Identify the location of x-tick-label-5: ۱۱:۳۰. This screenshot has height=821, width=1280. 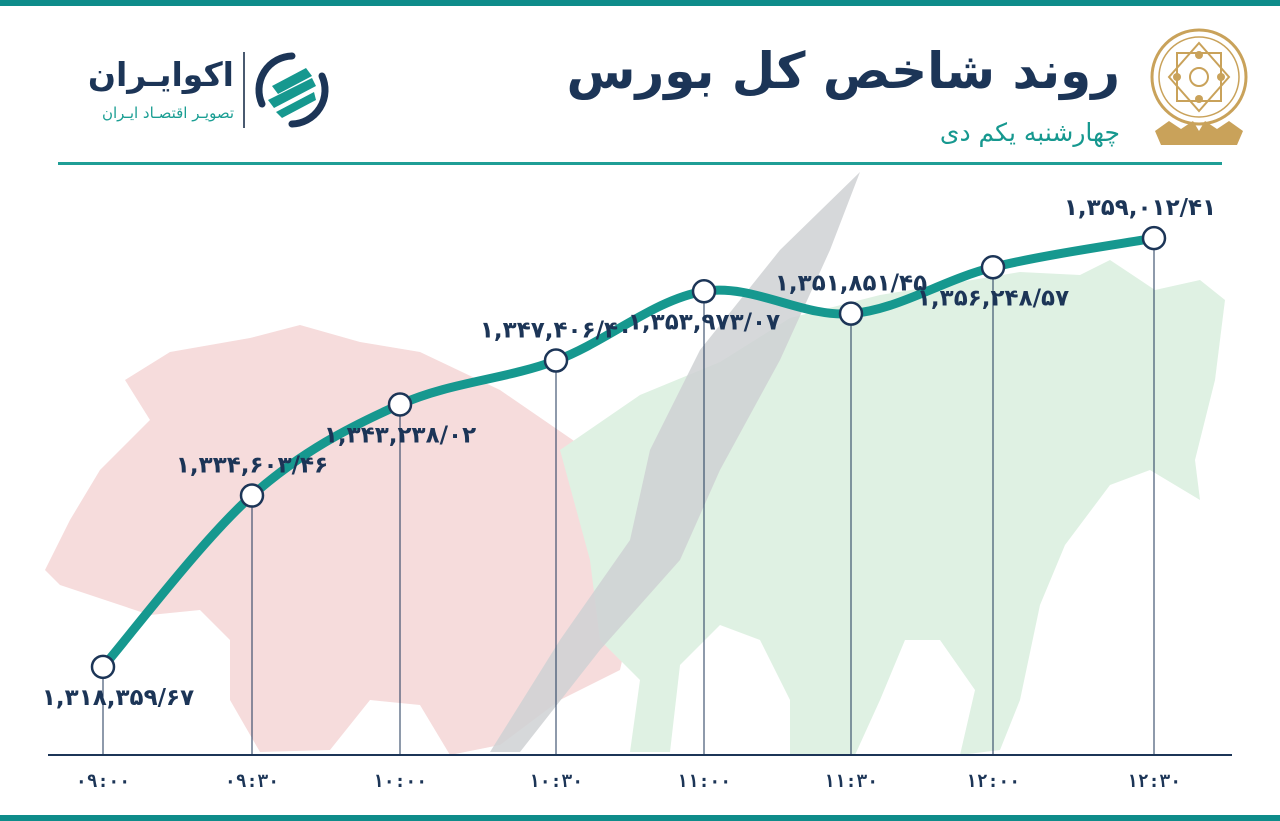
(851, 781).